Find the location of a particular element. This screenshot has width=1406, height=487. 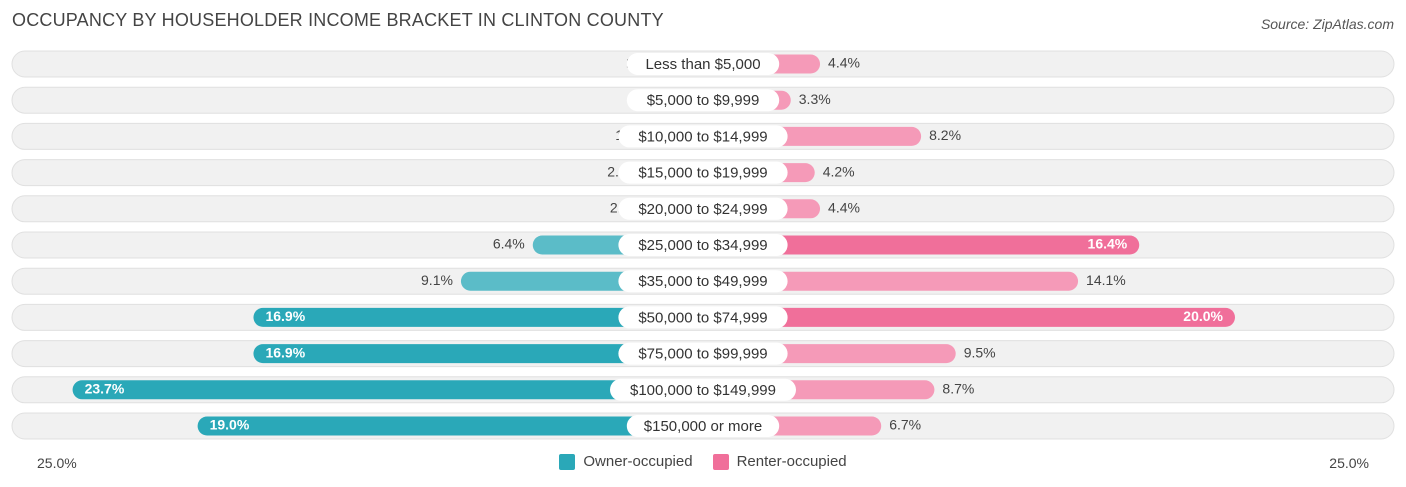

category-label: Less than $5,000 is located at coordinates (702, 64).